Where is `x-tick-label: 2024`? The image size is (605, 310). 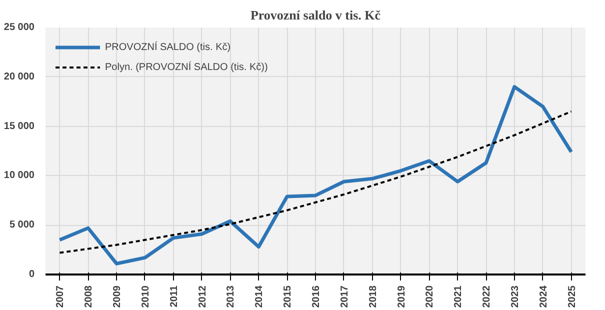 x-tick-label: 2024 is located at coordinates (544, 296).